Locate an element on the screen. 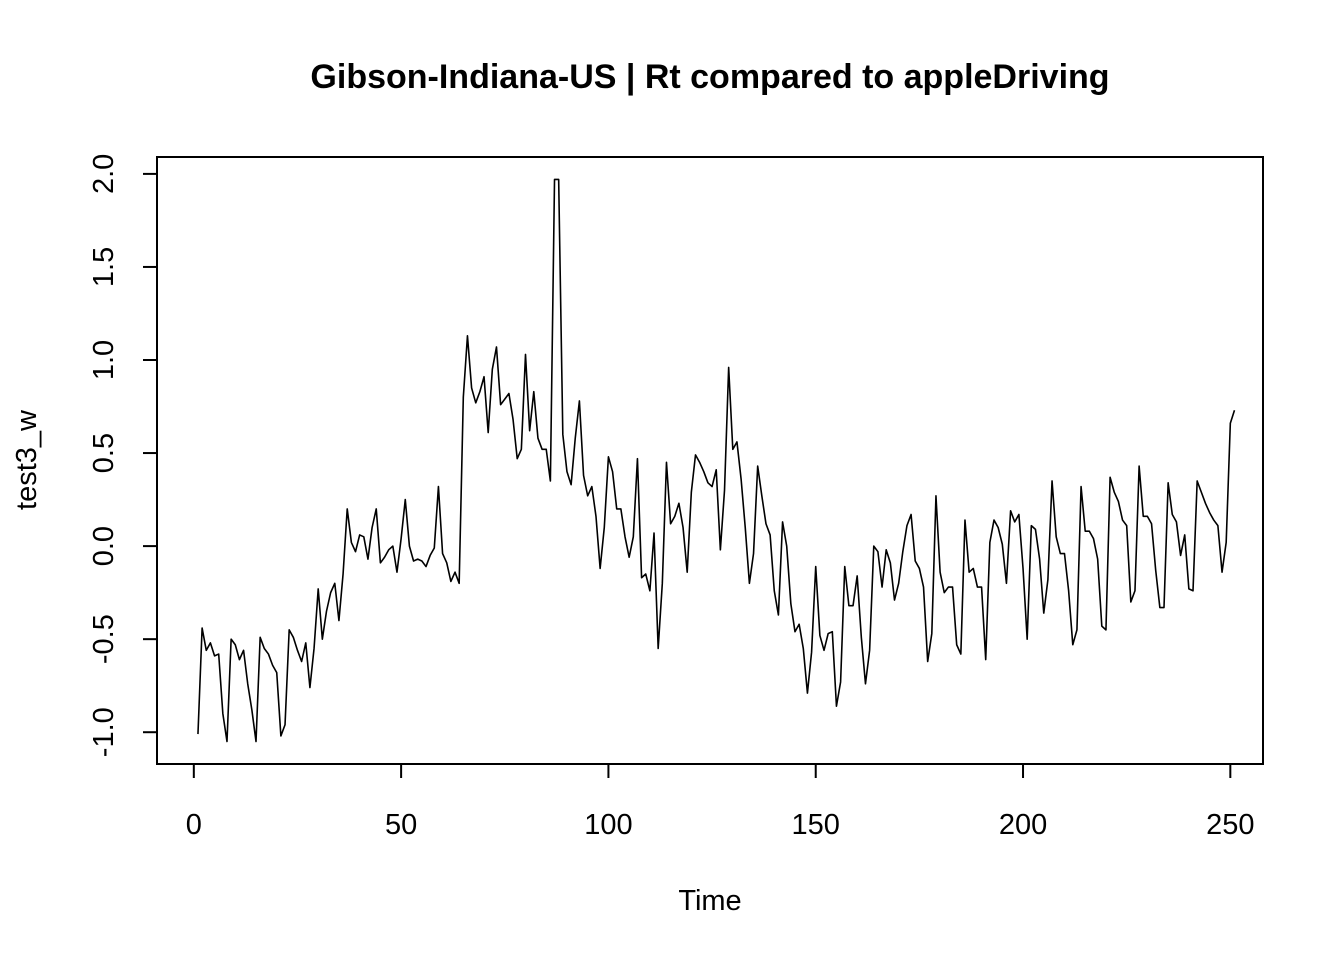 The width and height of the screenshot is (1344, 960). x-axis: 0 50 100 150 200 250 is located at coordinates (720, 802).